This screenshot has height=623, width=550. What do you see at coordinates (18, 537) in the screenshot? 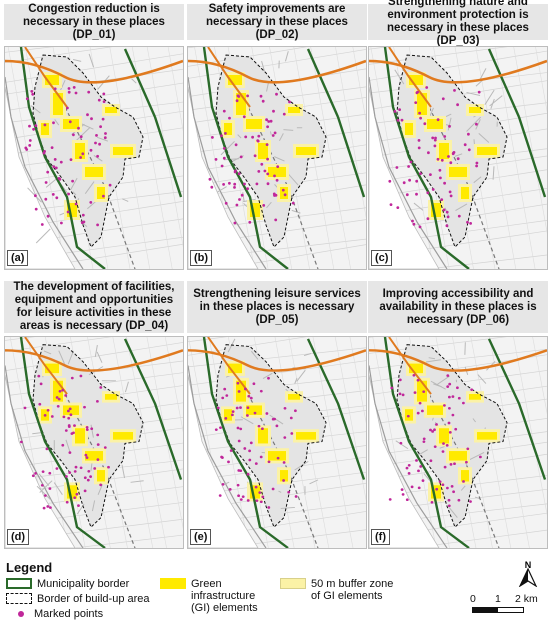
I see `panel-label: (d)` at bounding box center [18, 537].